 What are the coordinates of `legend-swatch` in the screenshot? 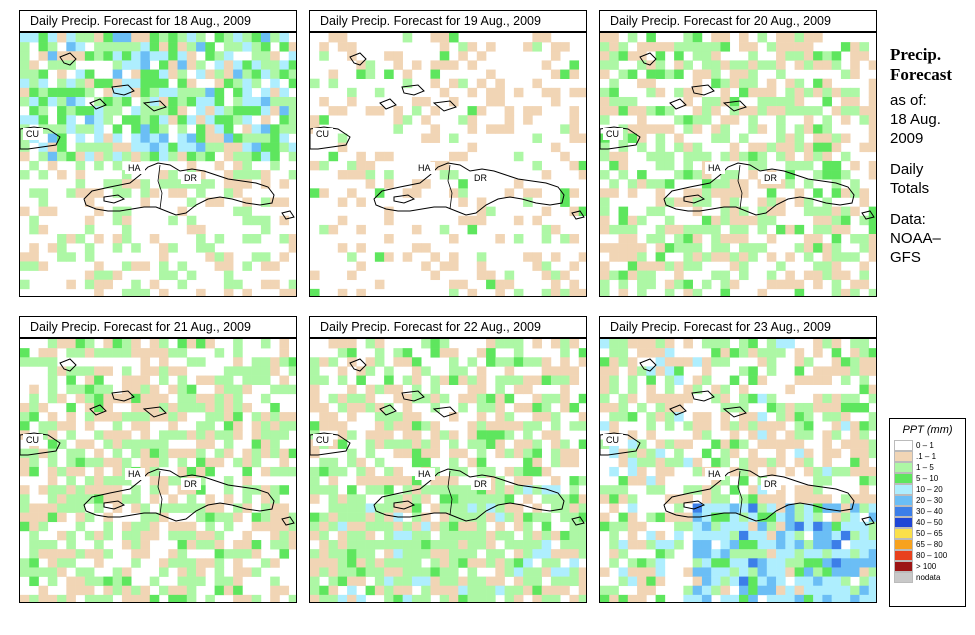 It's located at (903, 489).